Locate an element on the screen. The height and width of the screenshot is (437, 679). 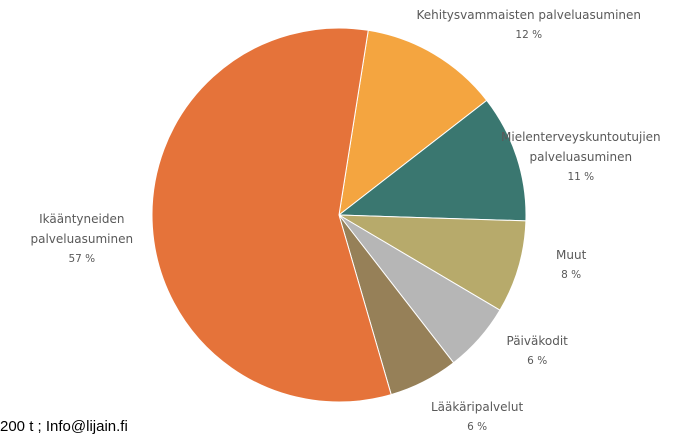
slice-label-1: Kehitysvammaisten palveluasuminen 12 % is located at coordinates (529, 25).